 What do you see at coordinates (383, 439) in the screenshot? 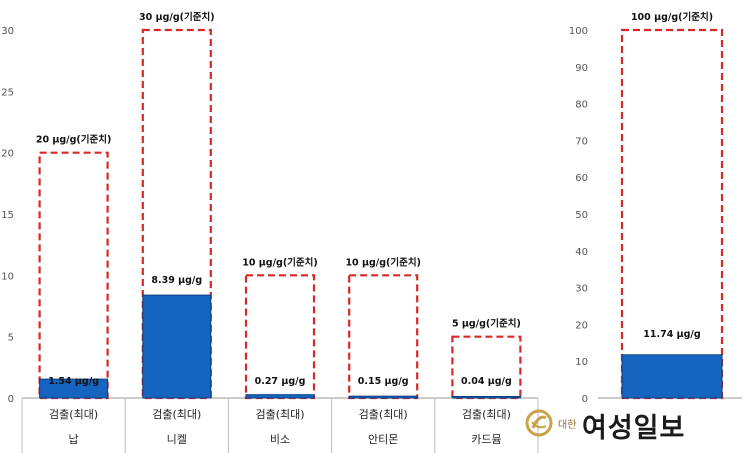
I see `category-metal-label: 안티몬` at bounding box center [383, 439].